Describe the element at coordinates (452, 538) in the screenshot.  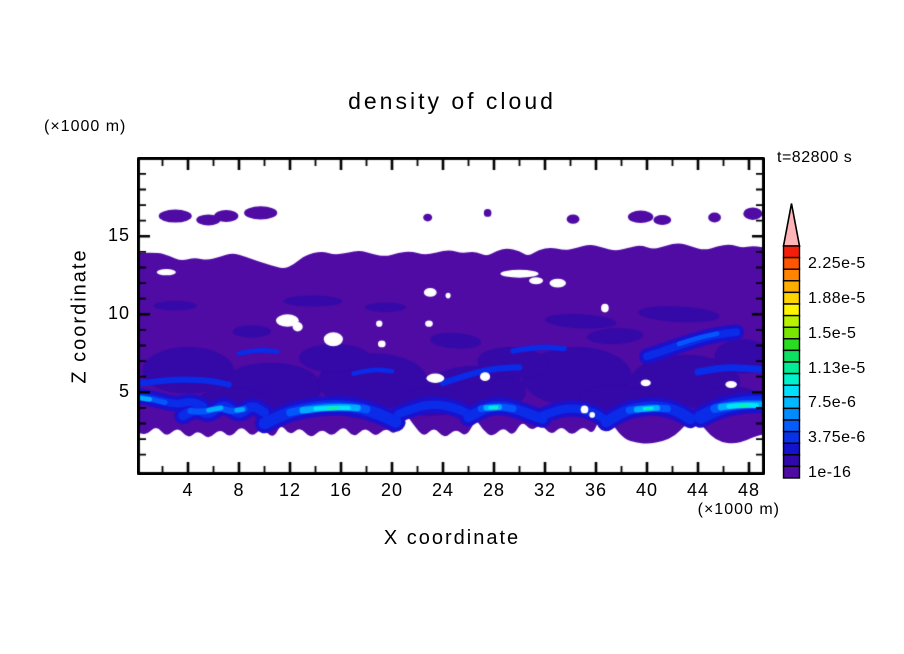
I see `x-axis-label: X coordinate` at that location.